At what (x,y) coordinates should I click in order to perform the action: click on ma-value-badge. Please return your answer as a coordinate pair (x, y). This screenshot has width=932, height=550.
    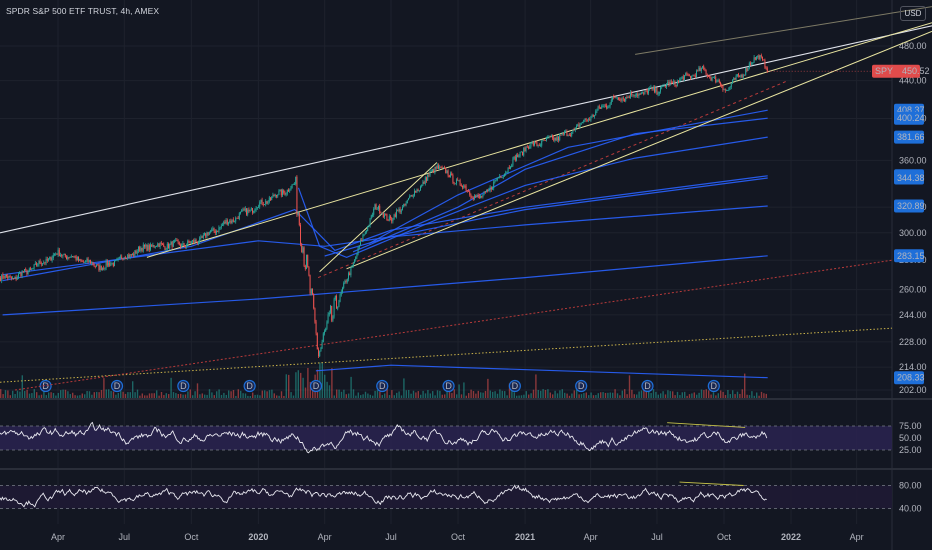
    Looking at the image, I should click on (909, 206).